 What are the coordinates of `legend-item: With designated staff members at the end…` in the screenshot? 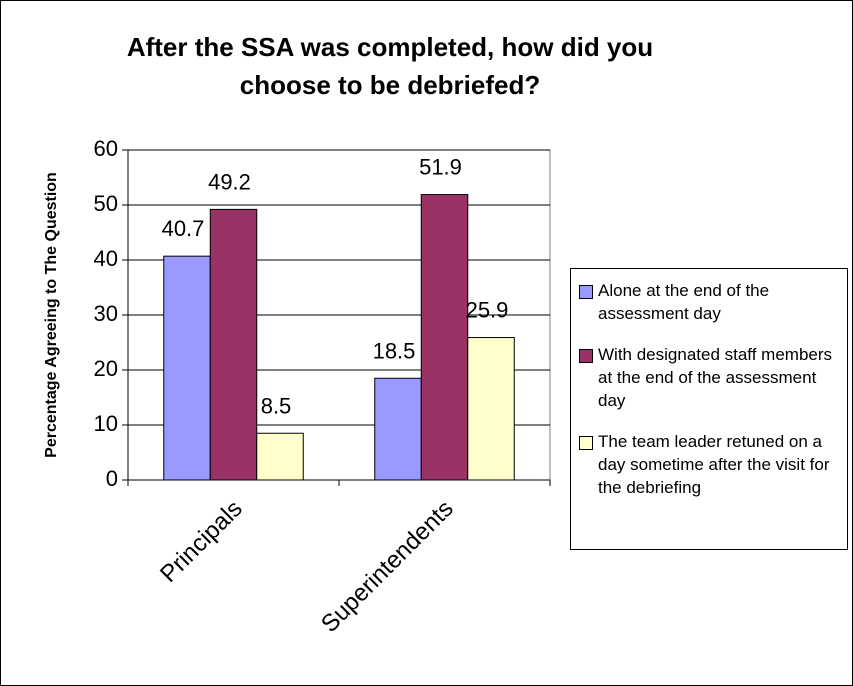 It's located at (711, 377).